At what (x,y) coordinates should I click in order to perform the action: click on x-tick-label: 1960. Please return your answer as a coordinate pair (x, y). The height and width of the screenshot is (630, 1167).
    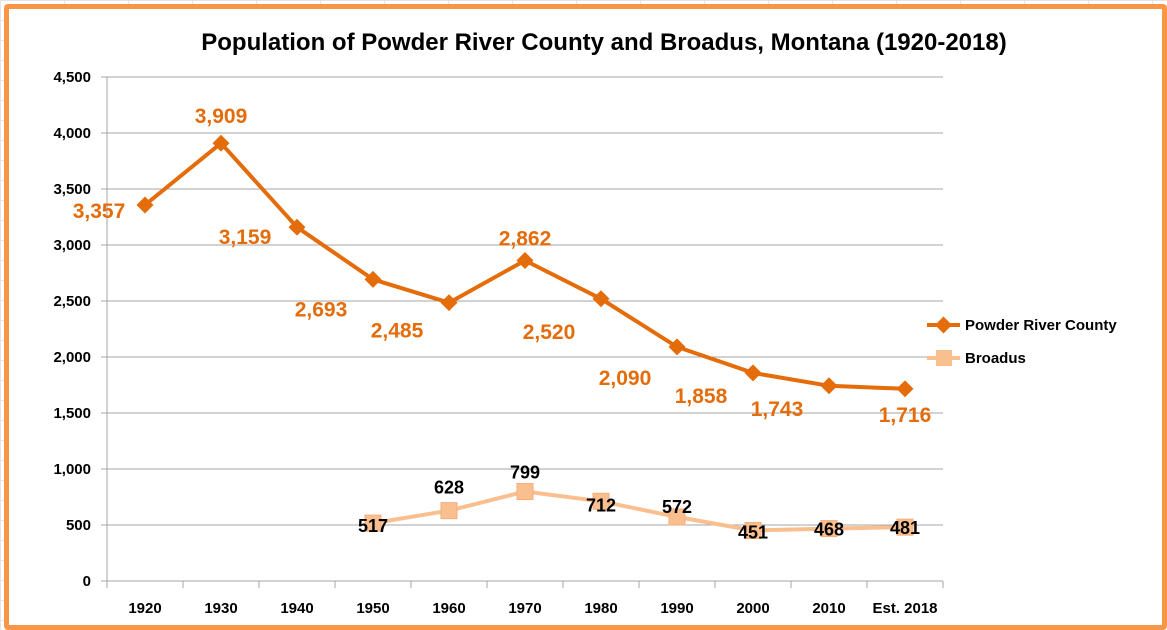
    Looking at the image, I should click on (448, 608).